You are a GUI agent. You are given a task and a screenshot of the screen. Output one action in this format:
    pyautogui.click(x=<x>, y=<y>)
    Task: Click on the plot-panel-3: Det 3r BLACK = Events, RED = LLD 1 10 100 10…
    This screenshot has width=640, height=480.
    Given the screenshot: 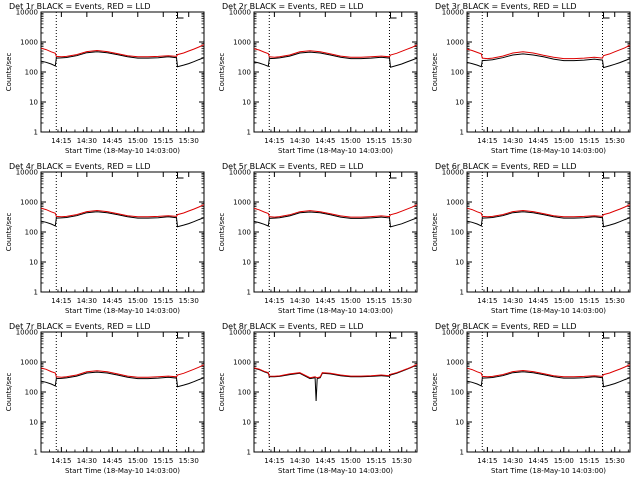 What is the action you would take?
    pyautogui.click(x=531, y=78)
    